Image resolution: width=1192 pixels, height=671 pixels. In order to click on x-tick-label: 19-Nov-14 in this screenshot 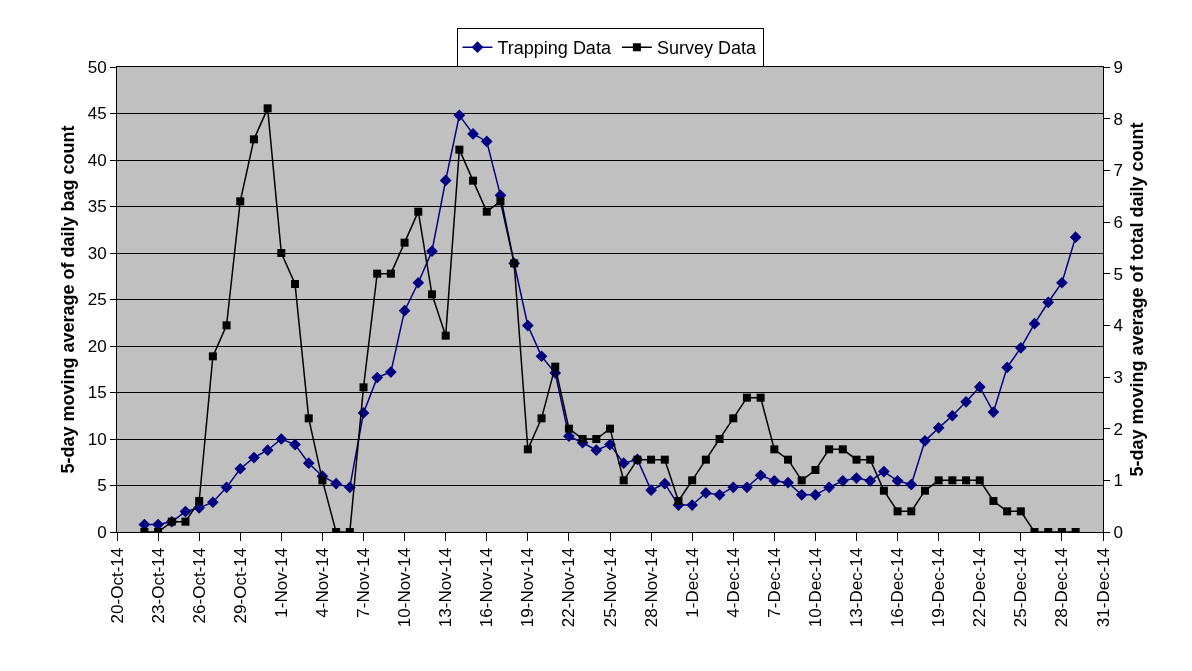, I will do `click(528, 587)`.